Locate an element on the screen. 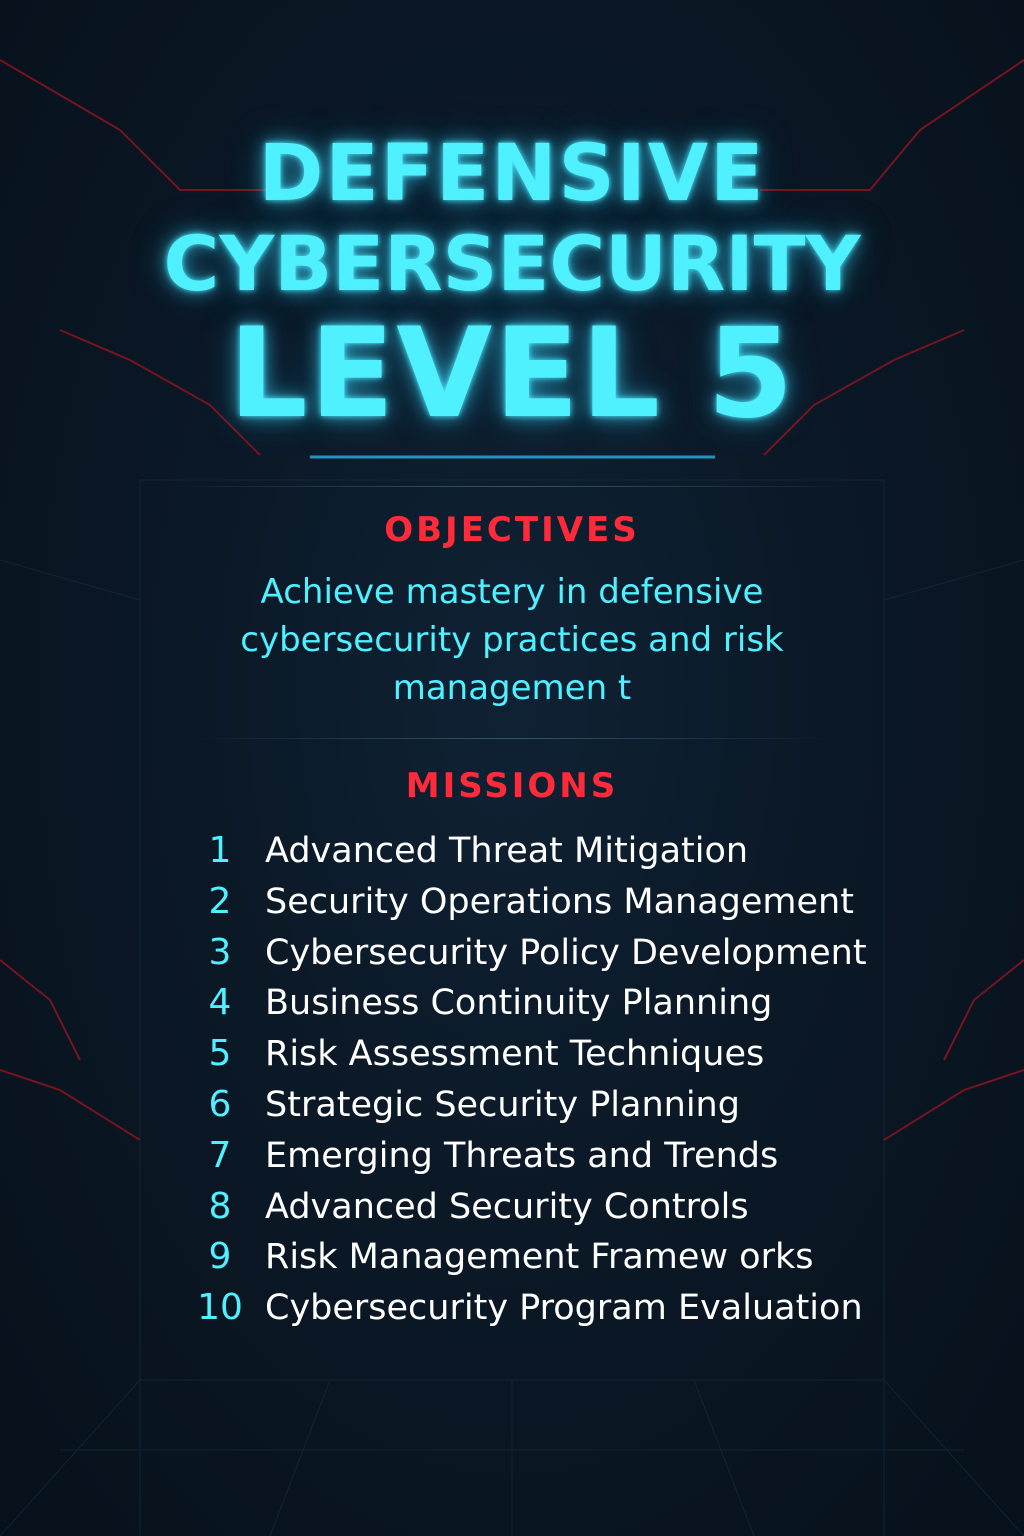  missions-heading: MISSIONS is located at coordinates (512, 786).